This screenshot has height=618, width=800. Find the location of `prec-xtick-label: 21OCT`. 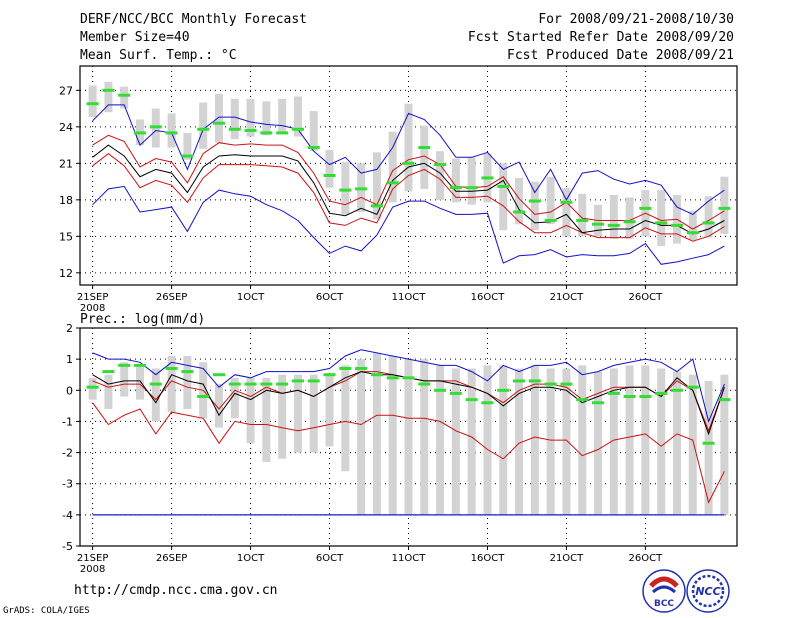

prec-xtick-label: 21OCT is located at coordinates (567, 558).